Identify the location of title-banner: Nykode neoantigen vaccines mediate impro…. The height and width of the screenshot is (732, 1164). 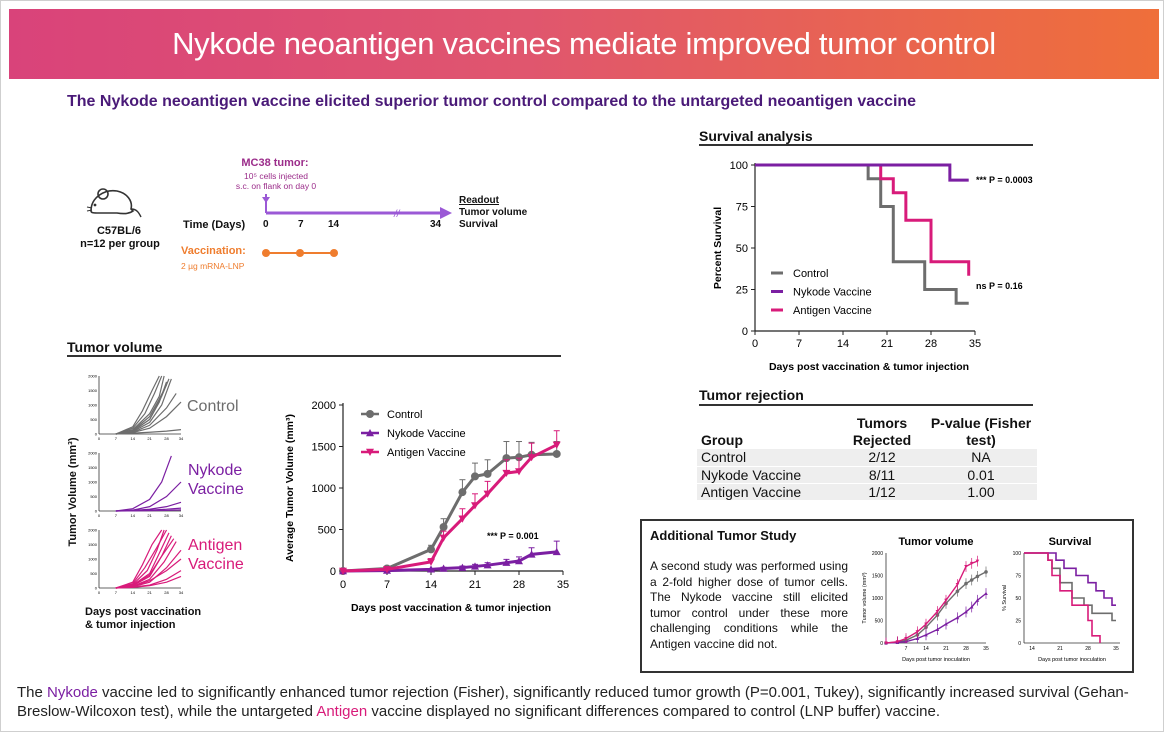
(584, 44).